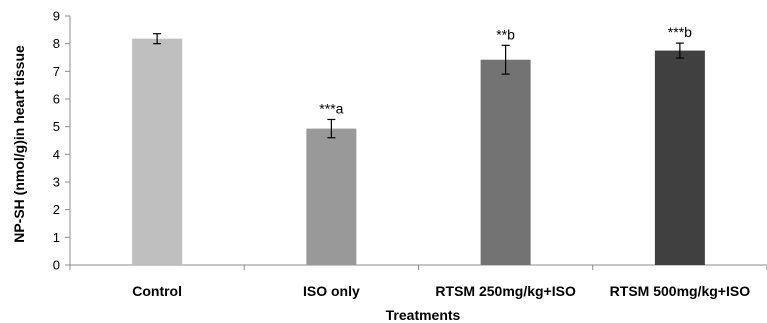  I want to click on y-tick-label: 3, so click(56, 182).